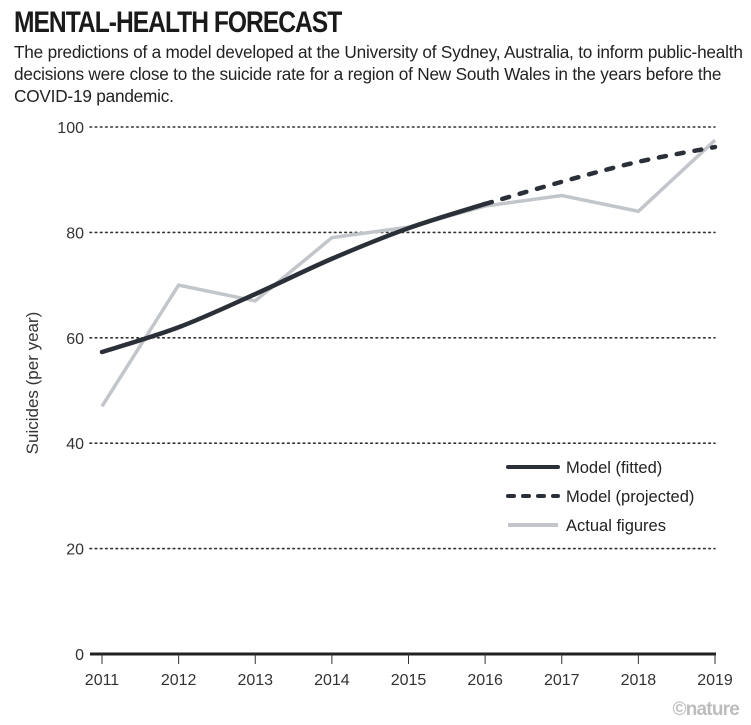 The width and height of the screenshot is (751, 725). What do you see at coordinates (75, 233) in the screenshot?
I see `y-tick-label: 80` at bounding box center [75, 233].